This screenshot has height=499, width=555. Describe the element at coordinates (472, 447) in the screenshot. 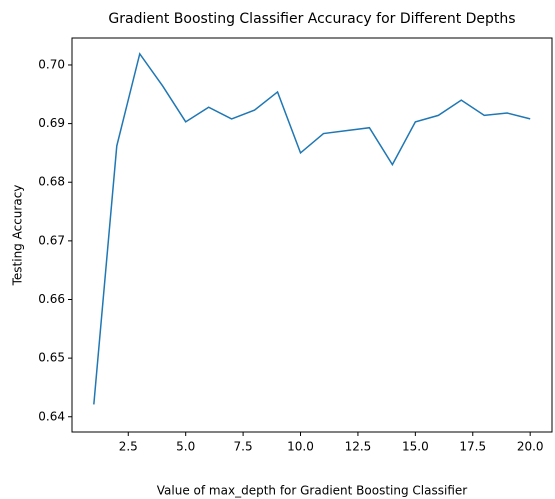

I see `x-tick-label: 17.5` at that location.